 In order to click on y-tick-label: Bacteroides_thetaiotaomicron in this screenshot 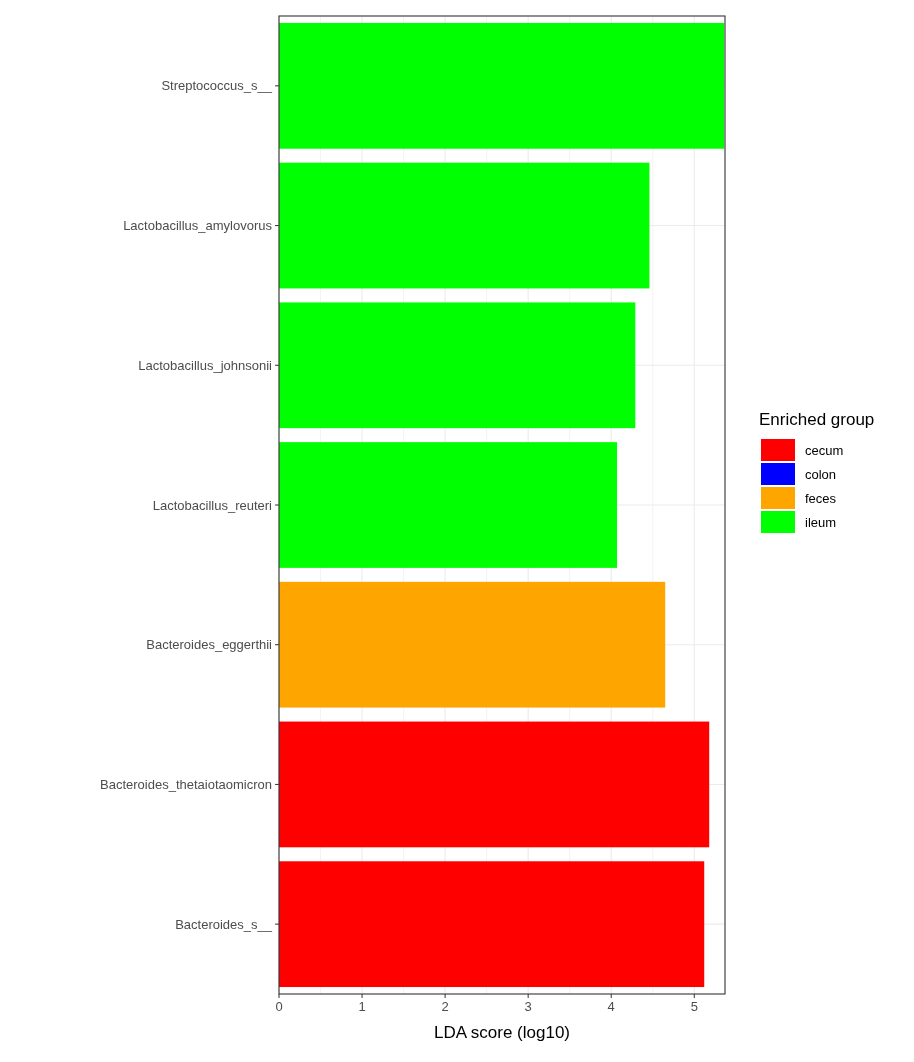, I will do `click(186, 784)`.